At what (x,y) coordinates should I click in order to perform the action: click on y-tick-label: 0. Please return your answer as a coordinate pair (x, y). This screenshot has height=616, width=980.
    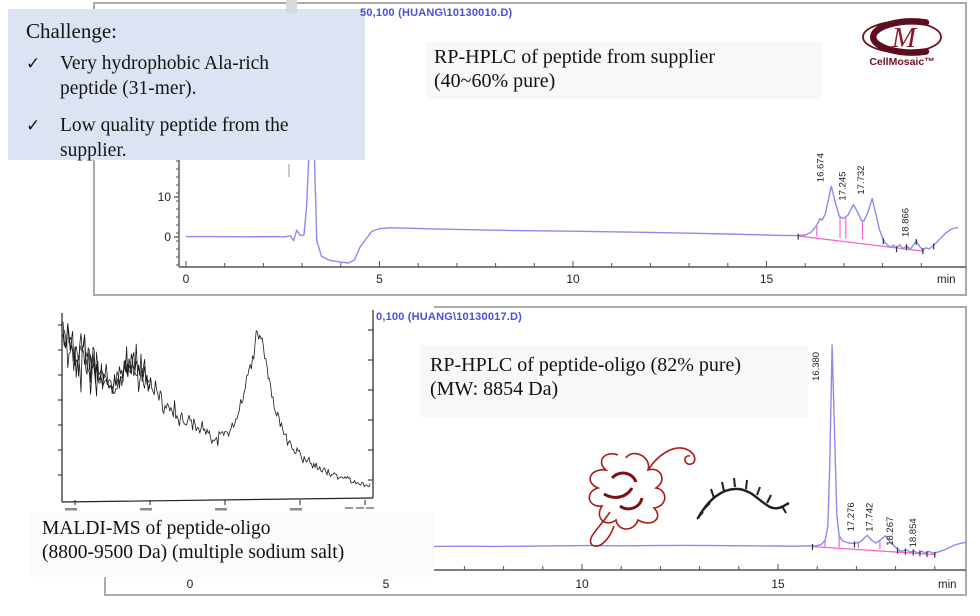
    Looking at the image, I should click on (167, 237).